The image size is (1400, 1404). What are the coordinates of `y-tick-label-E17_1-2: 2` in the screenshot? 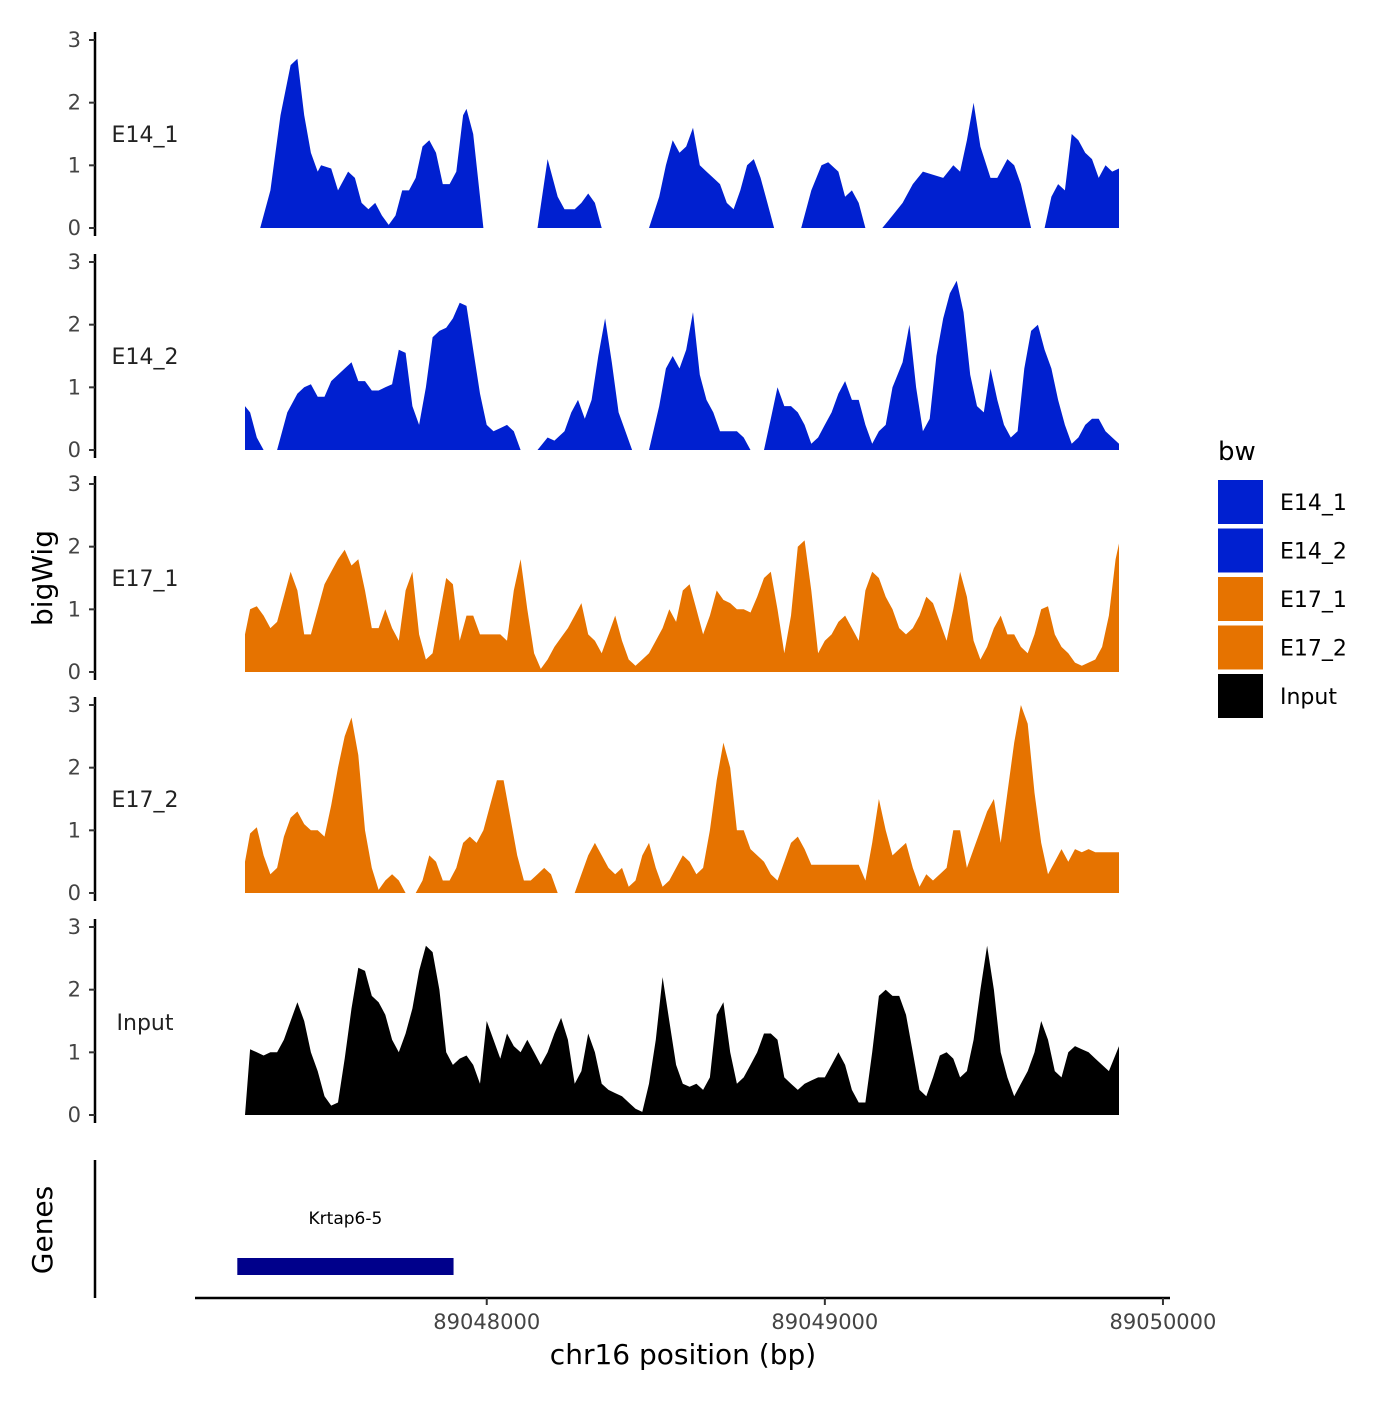 It's located at (74, 547).